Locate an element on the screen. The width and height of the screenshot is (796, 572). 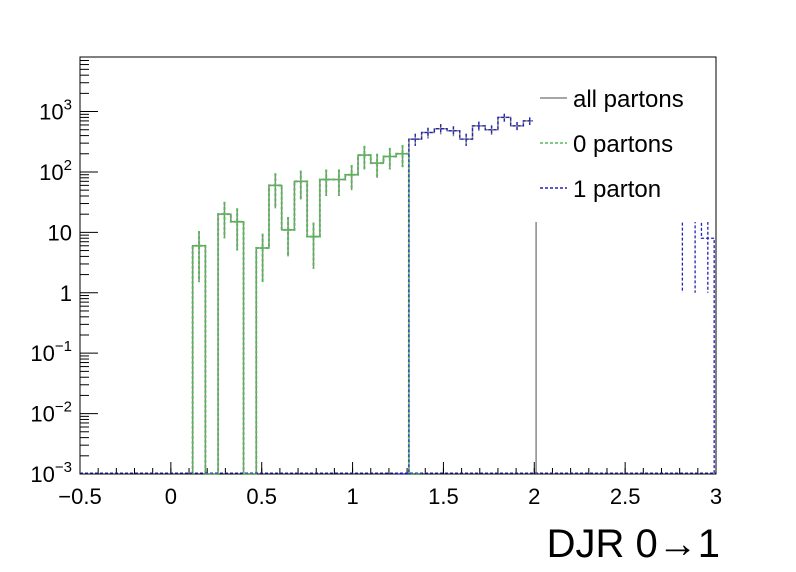
y-tick-label: 10⁻¹ is located at coordinates (51, 352).